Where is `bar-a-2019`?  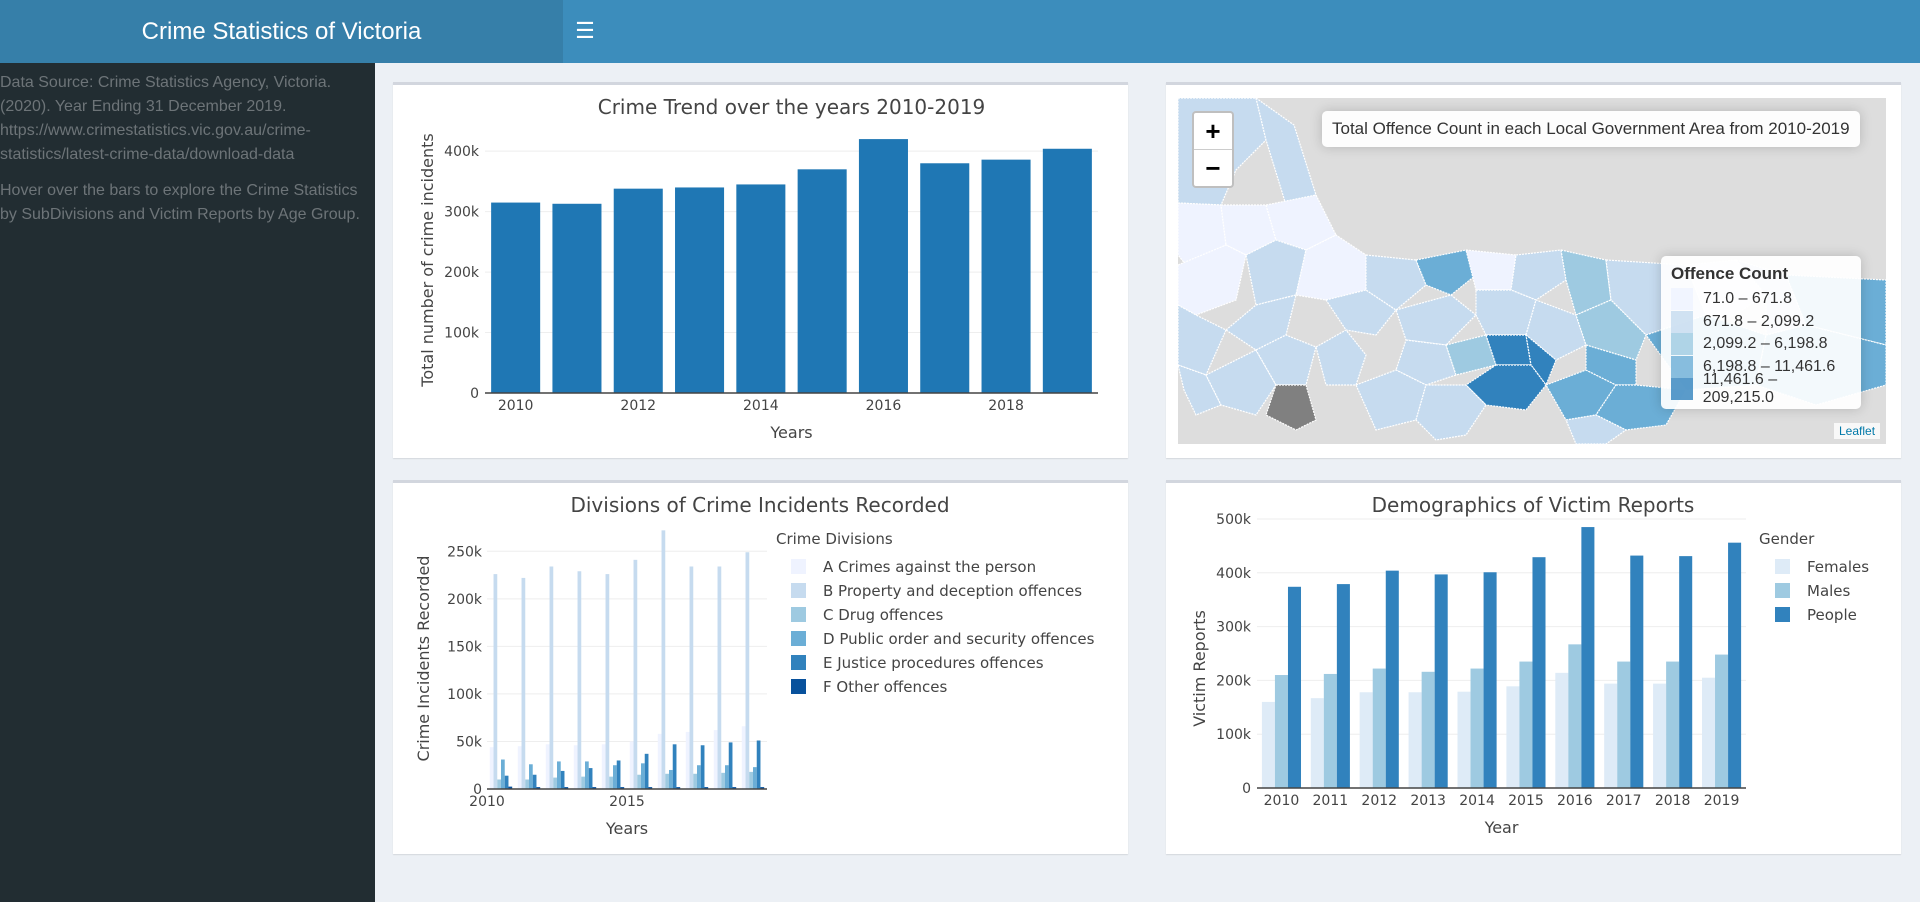 bar-a-2019 is located at coordinates (743, 757).